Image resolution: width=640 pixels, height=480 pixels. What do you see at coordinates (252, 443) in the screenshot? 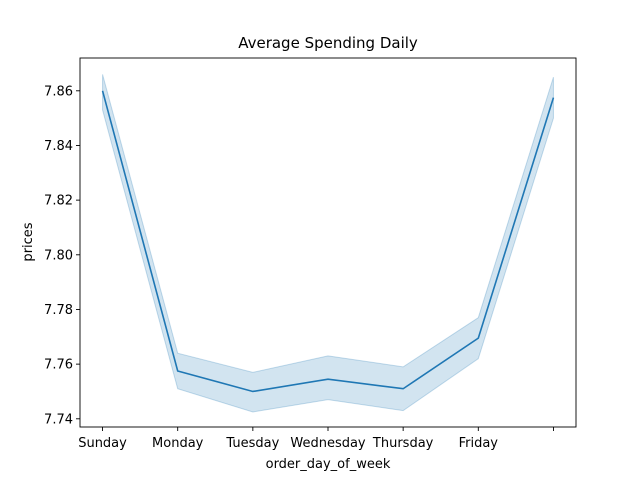
I see `x-tick-label: Tuesday` at bounding box center [252, 443].